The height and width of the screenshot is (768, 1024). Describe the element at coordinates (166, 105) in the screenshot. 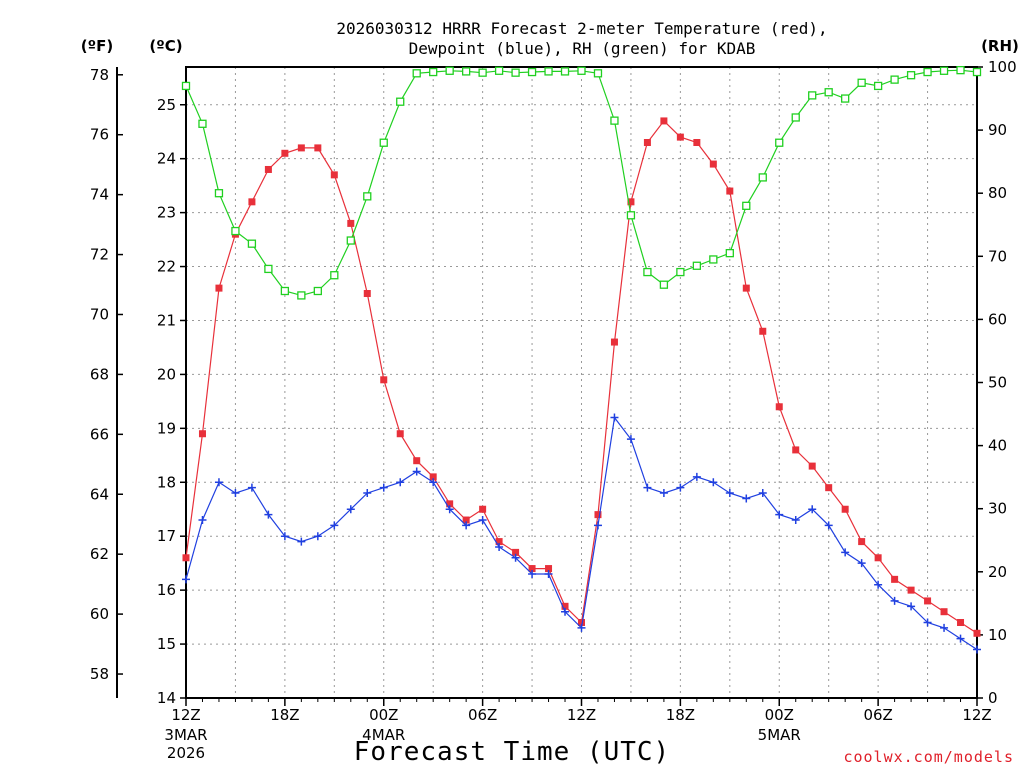

I see `celsius-tick-label: 25` at that location.